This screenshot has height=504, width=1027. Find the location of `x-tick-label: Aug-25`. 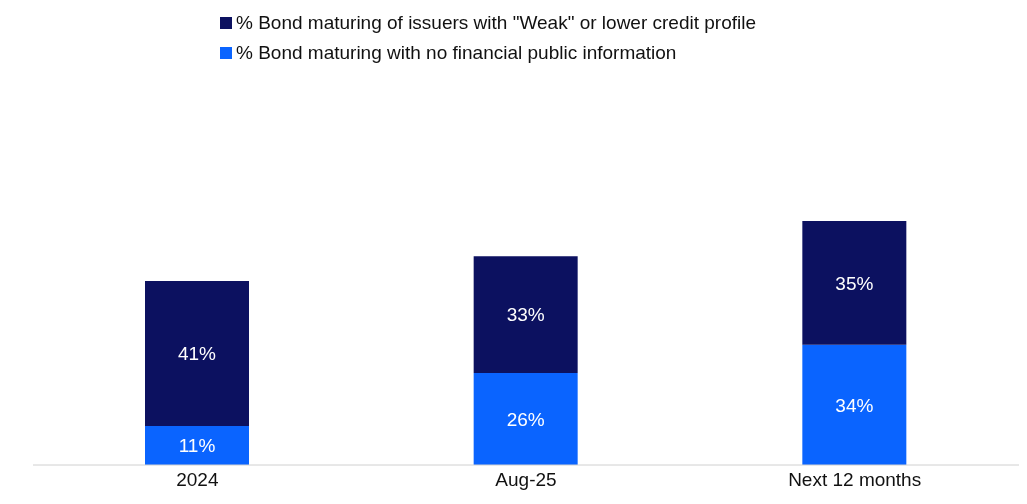

x-tick-label: Aug-25 is located at coordinates (526, 480).